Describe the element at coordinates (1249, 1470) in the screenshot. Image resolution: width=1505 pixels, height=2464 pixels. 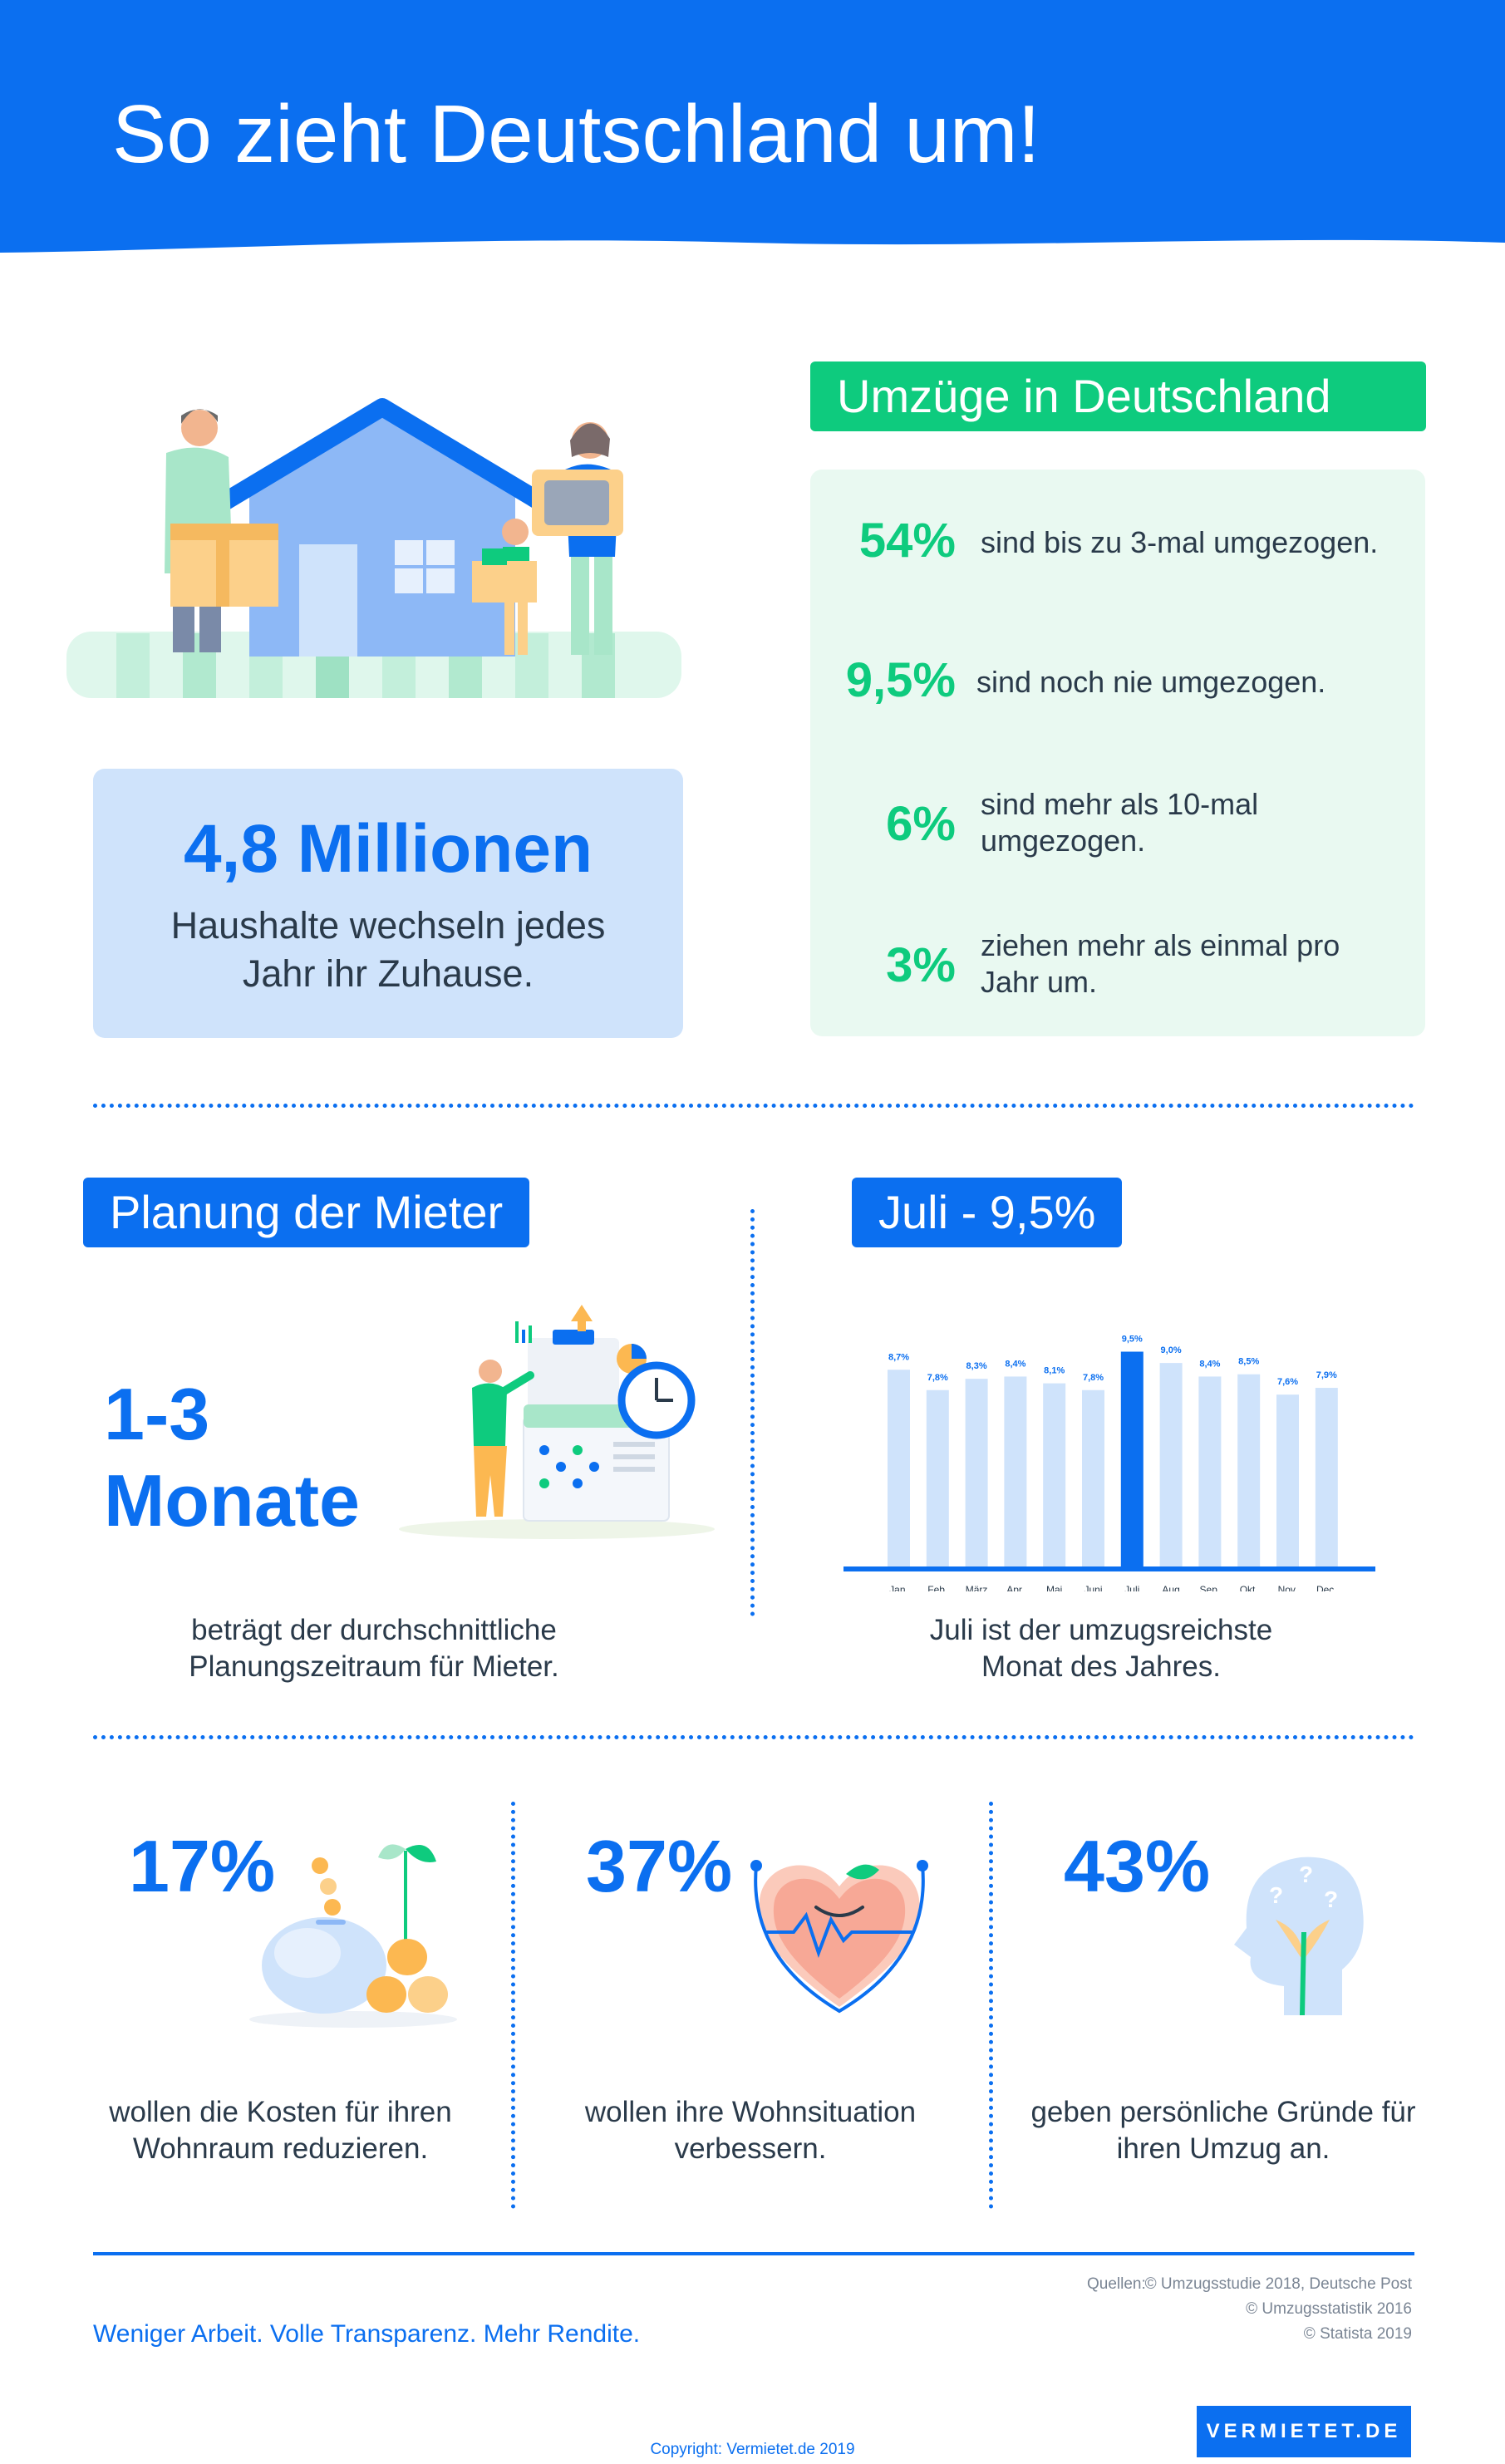
I see `bar-Okt.` at that location.